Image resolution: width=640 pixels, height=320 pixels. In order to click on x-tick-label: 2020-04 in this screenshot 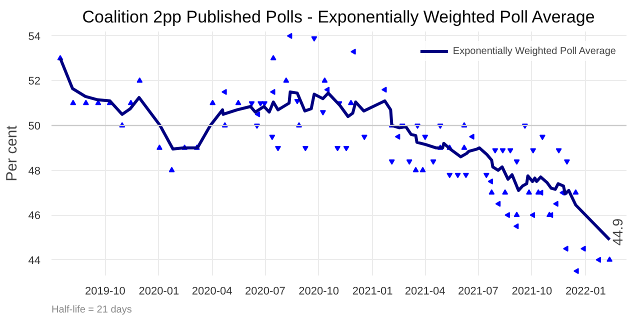, I will do `click(212, 292)`.